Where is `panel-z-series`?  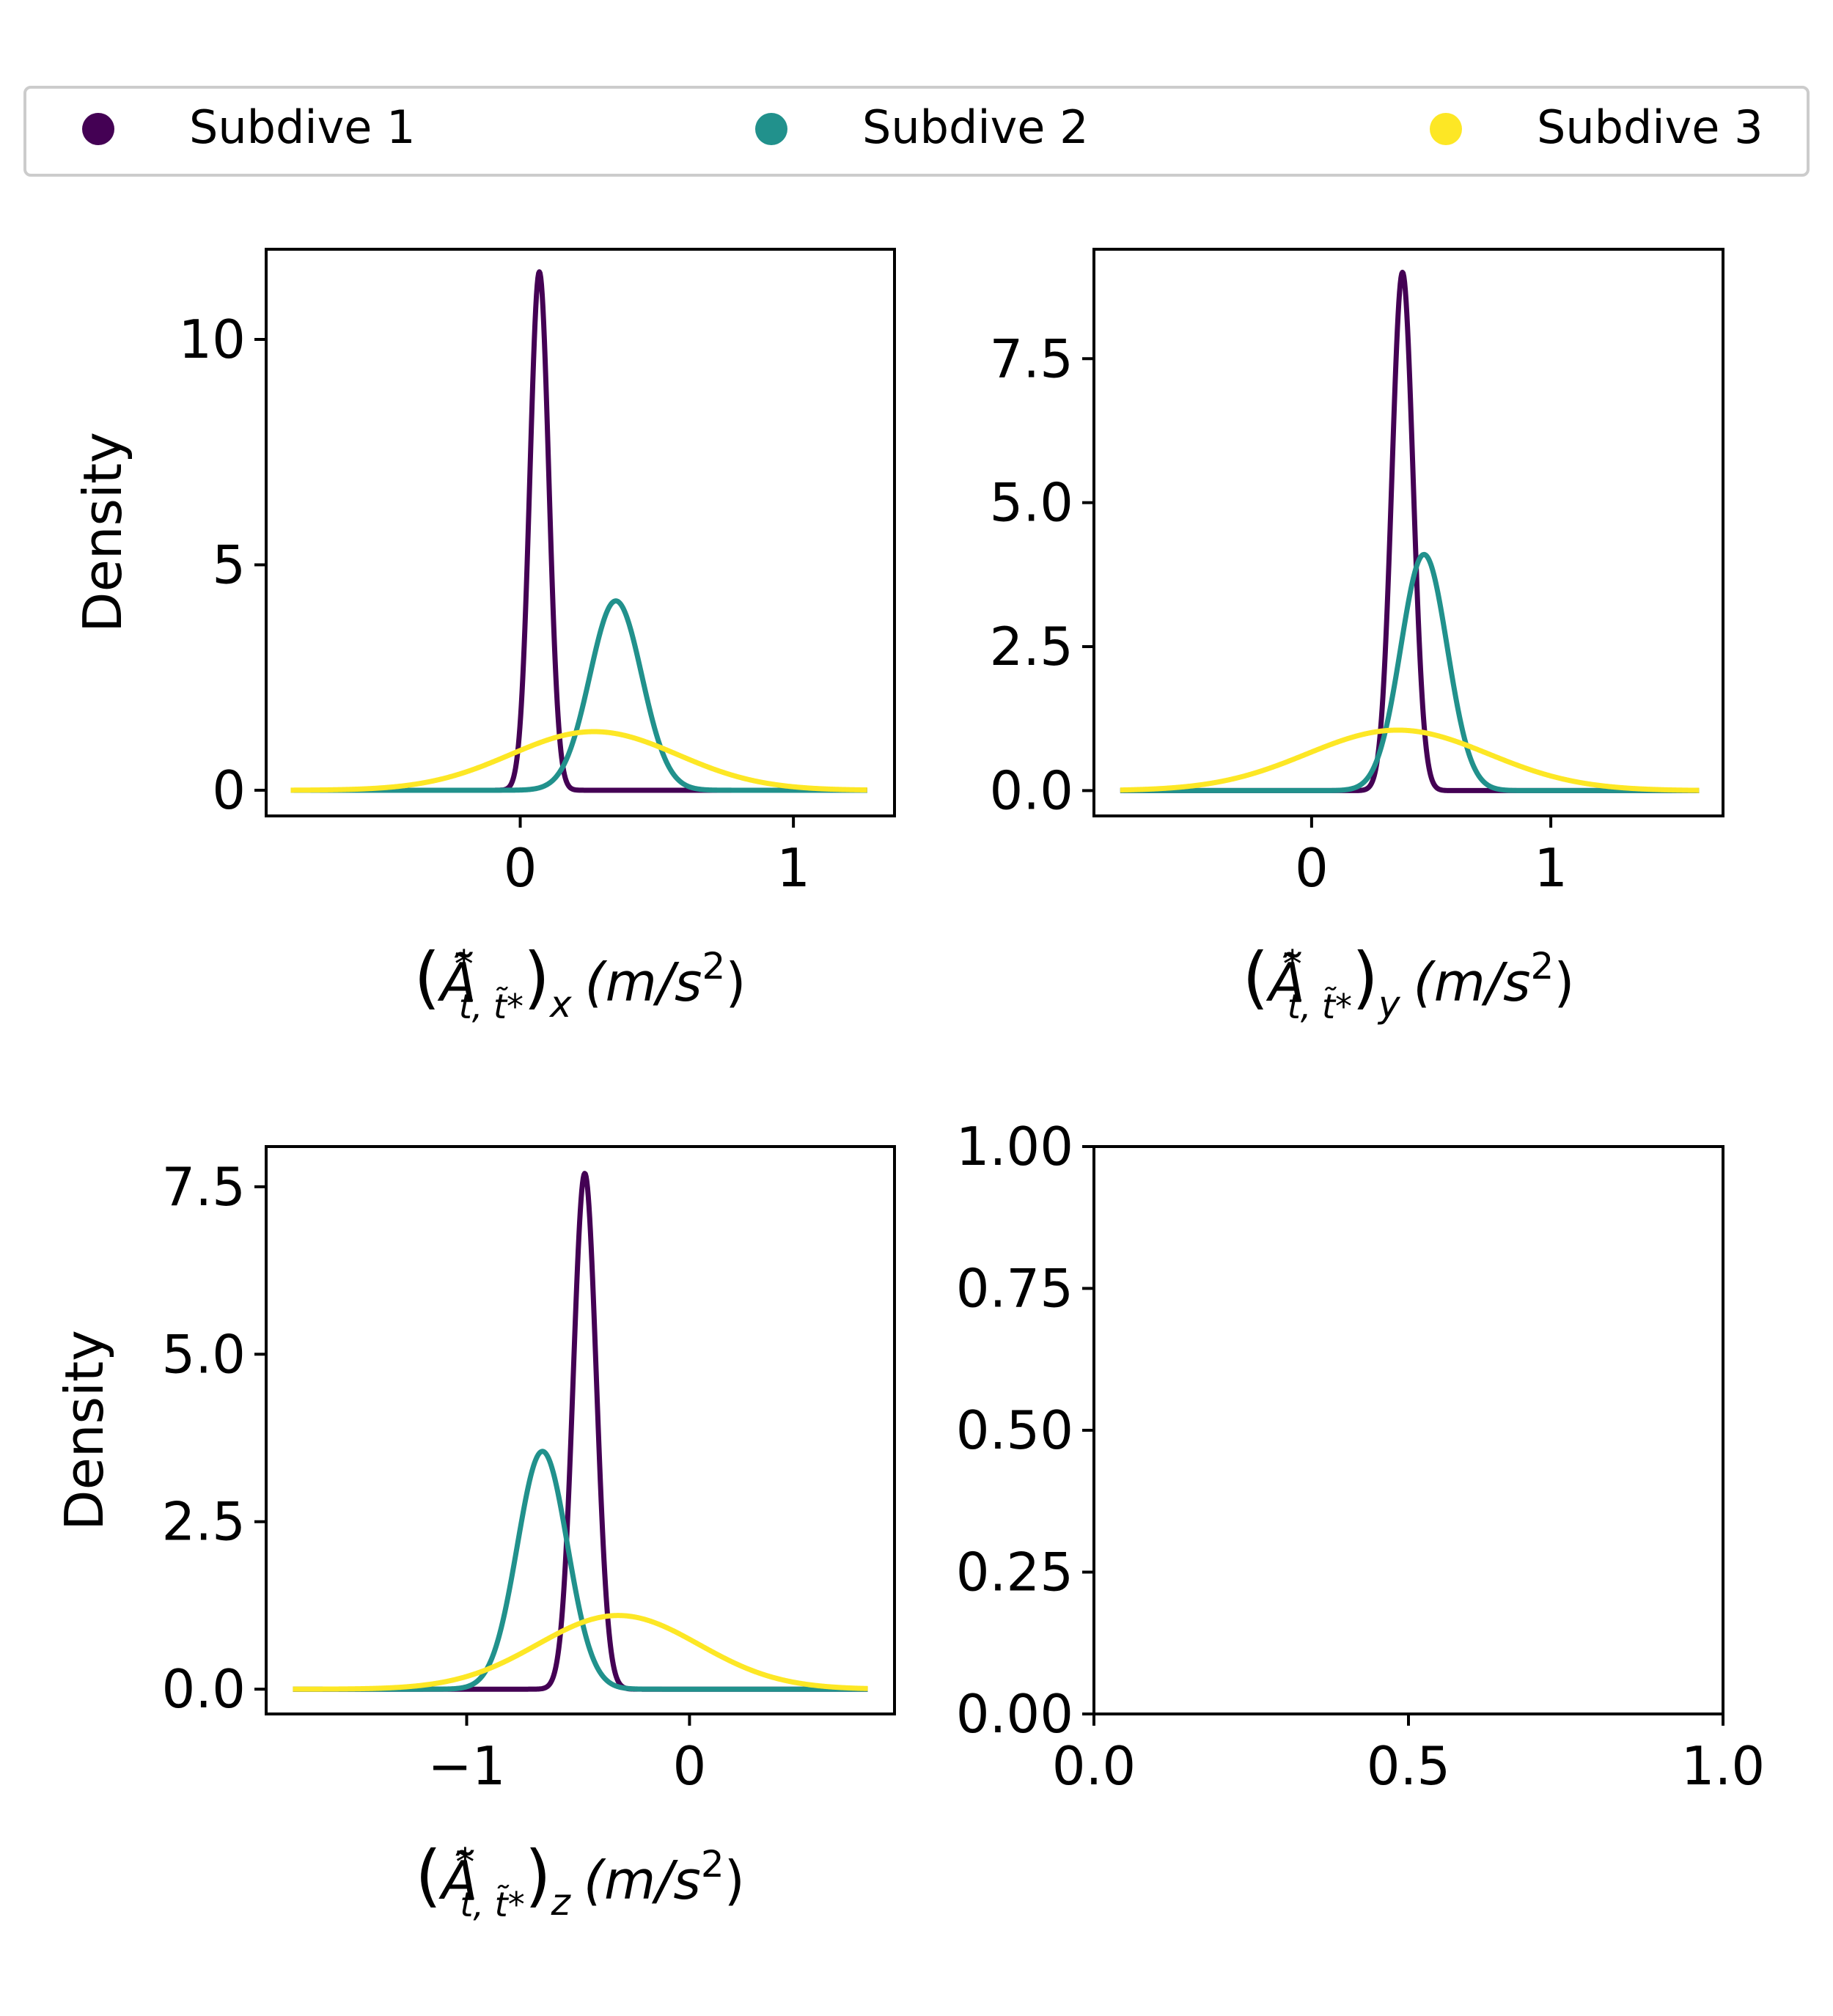
panel-z-series is located at coordinates (580, 1431).